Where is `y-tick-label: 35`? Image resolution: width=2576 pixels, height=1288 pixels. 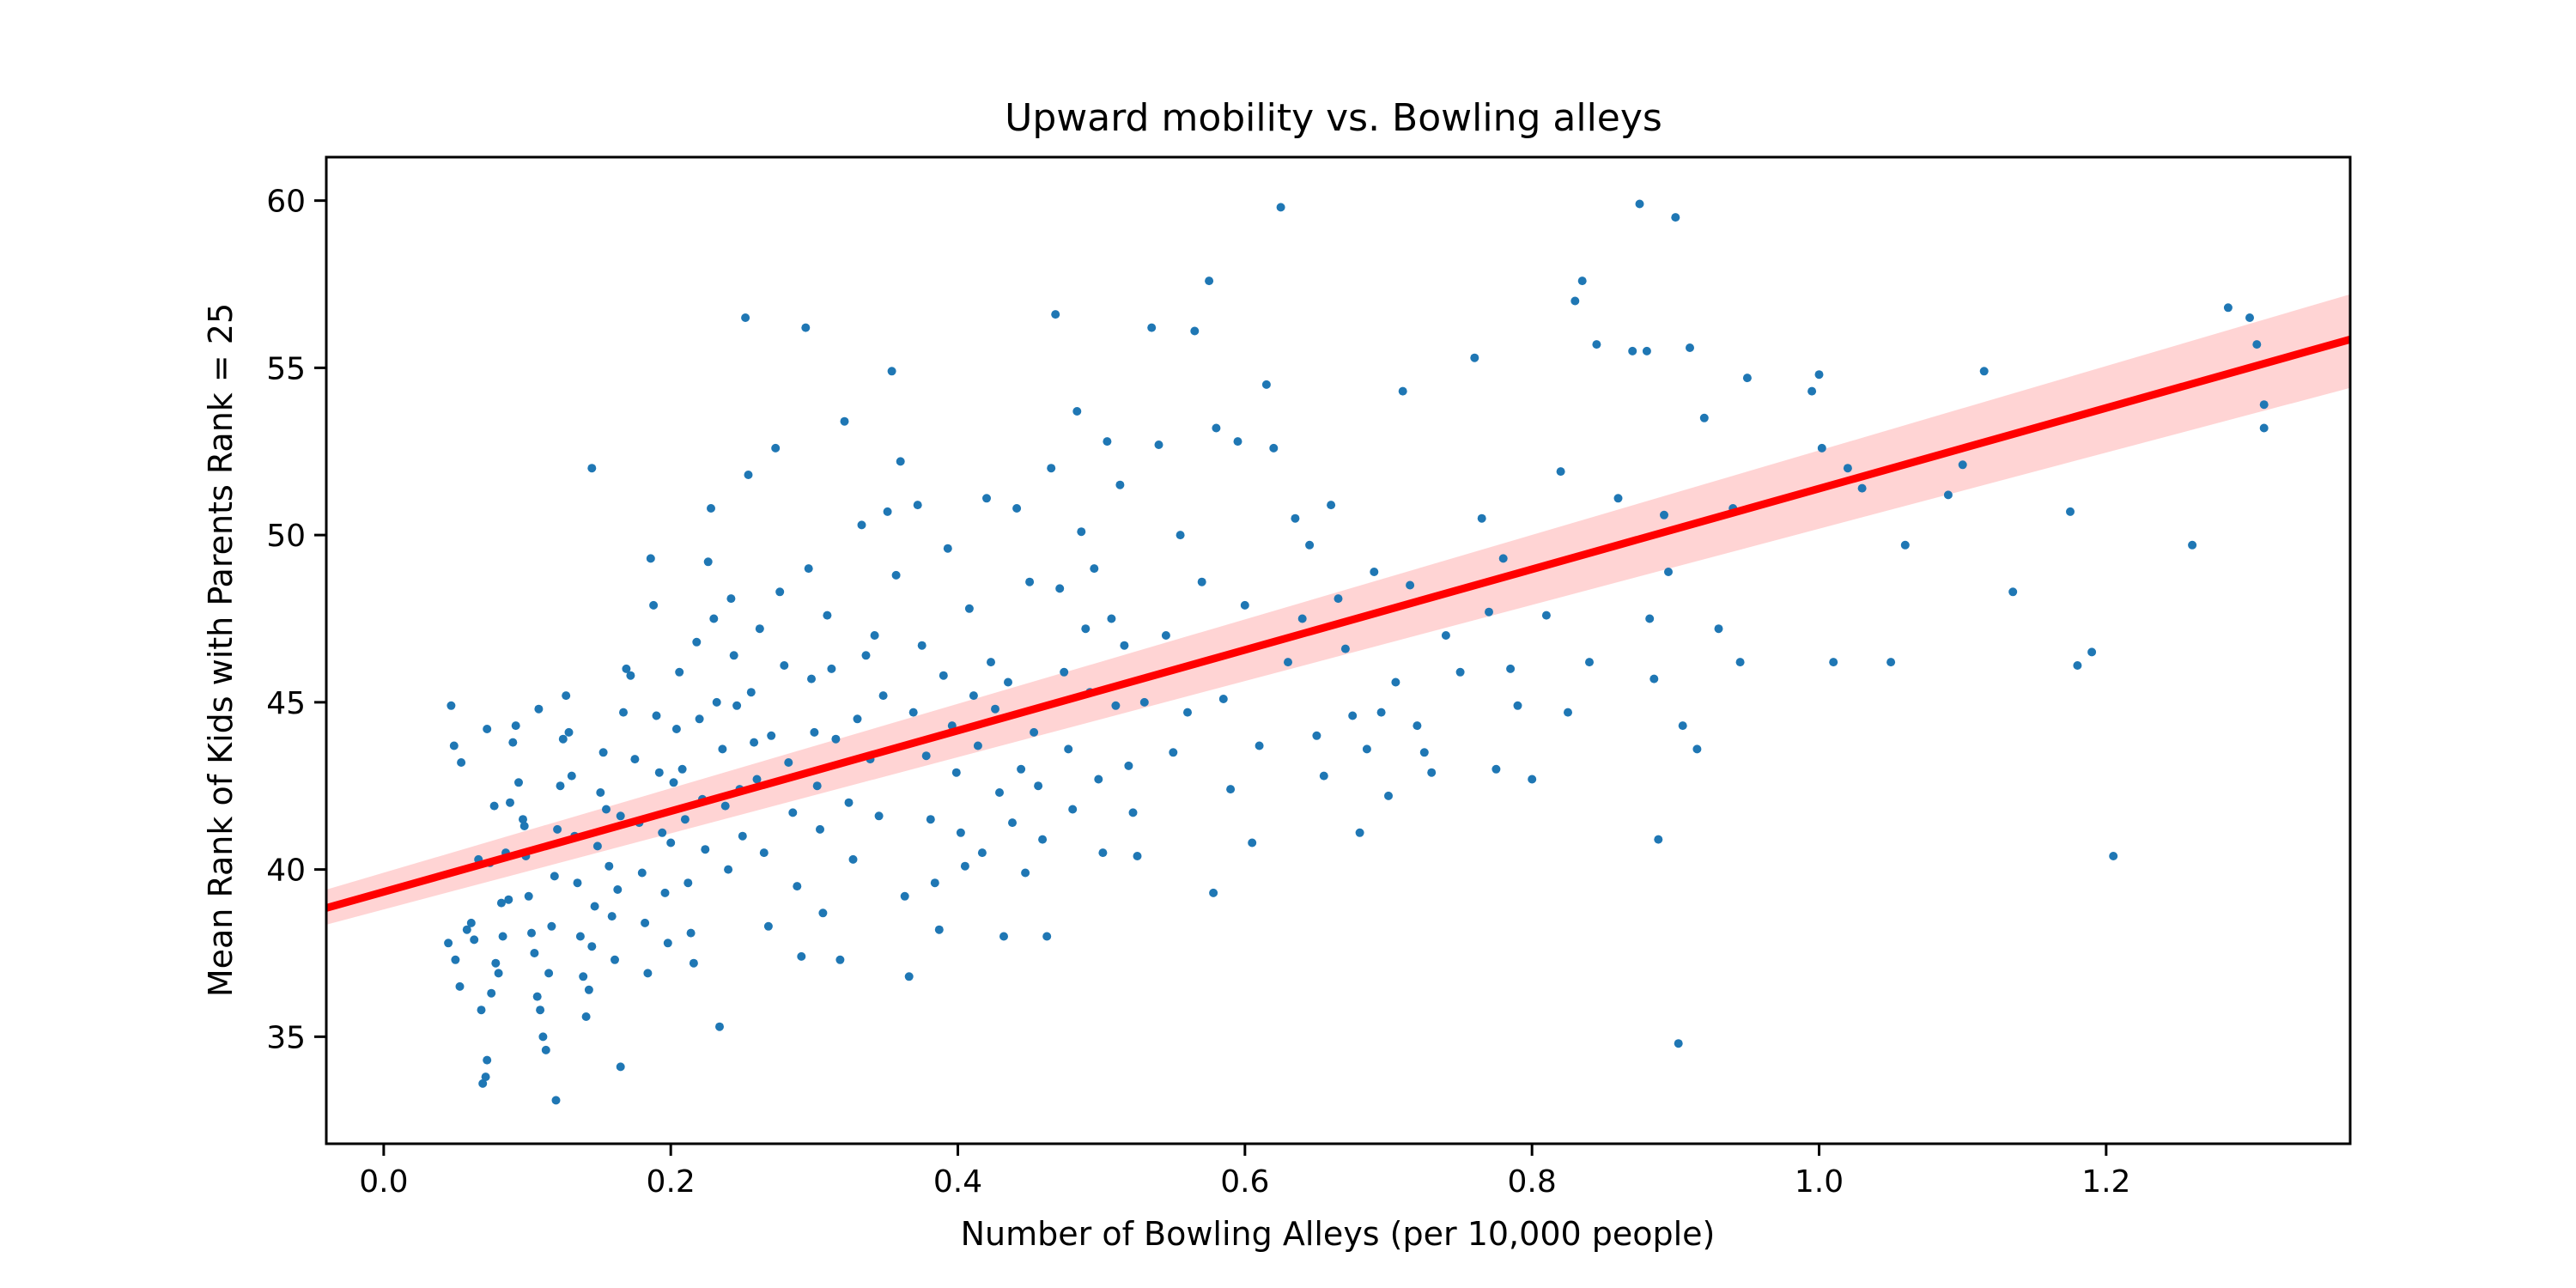
y-tick-label: 35 is located at coordinates (286, 1038).